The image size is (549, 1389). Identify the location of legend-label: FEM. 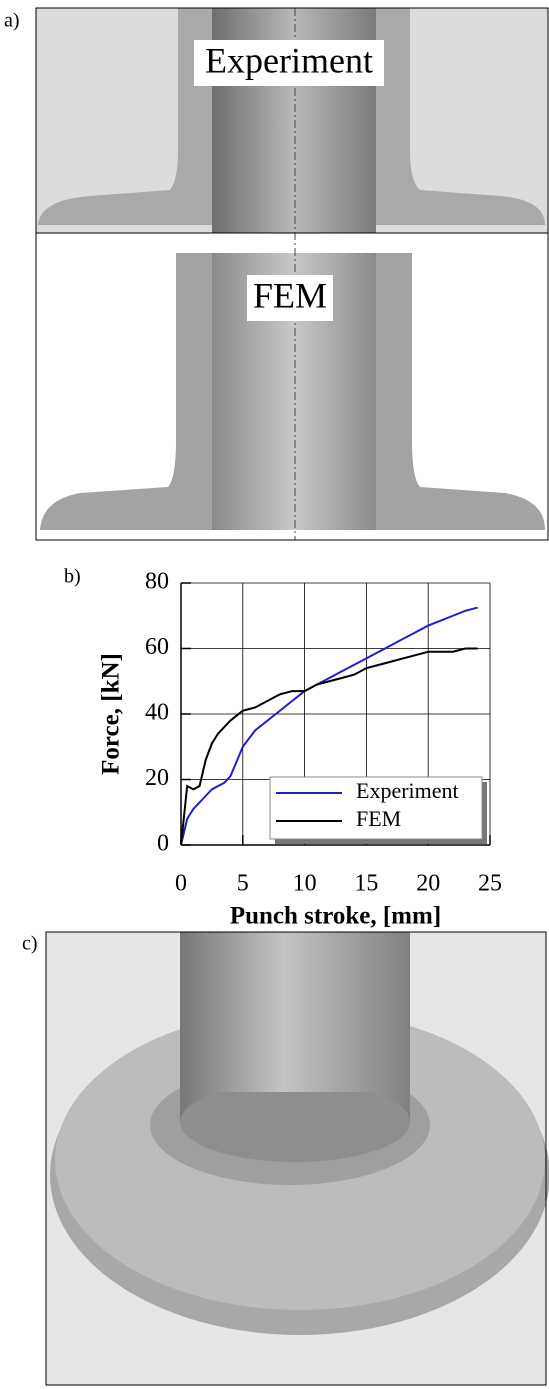
(378, 818).